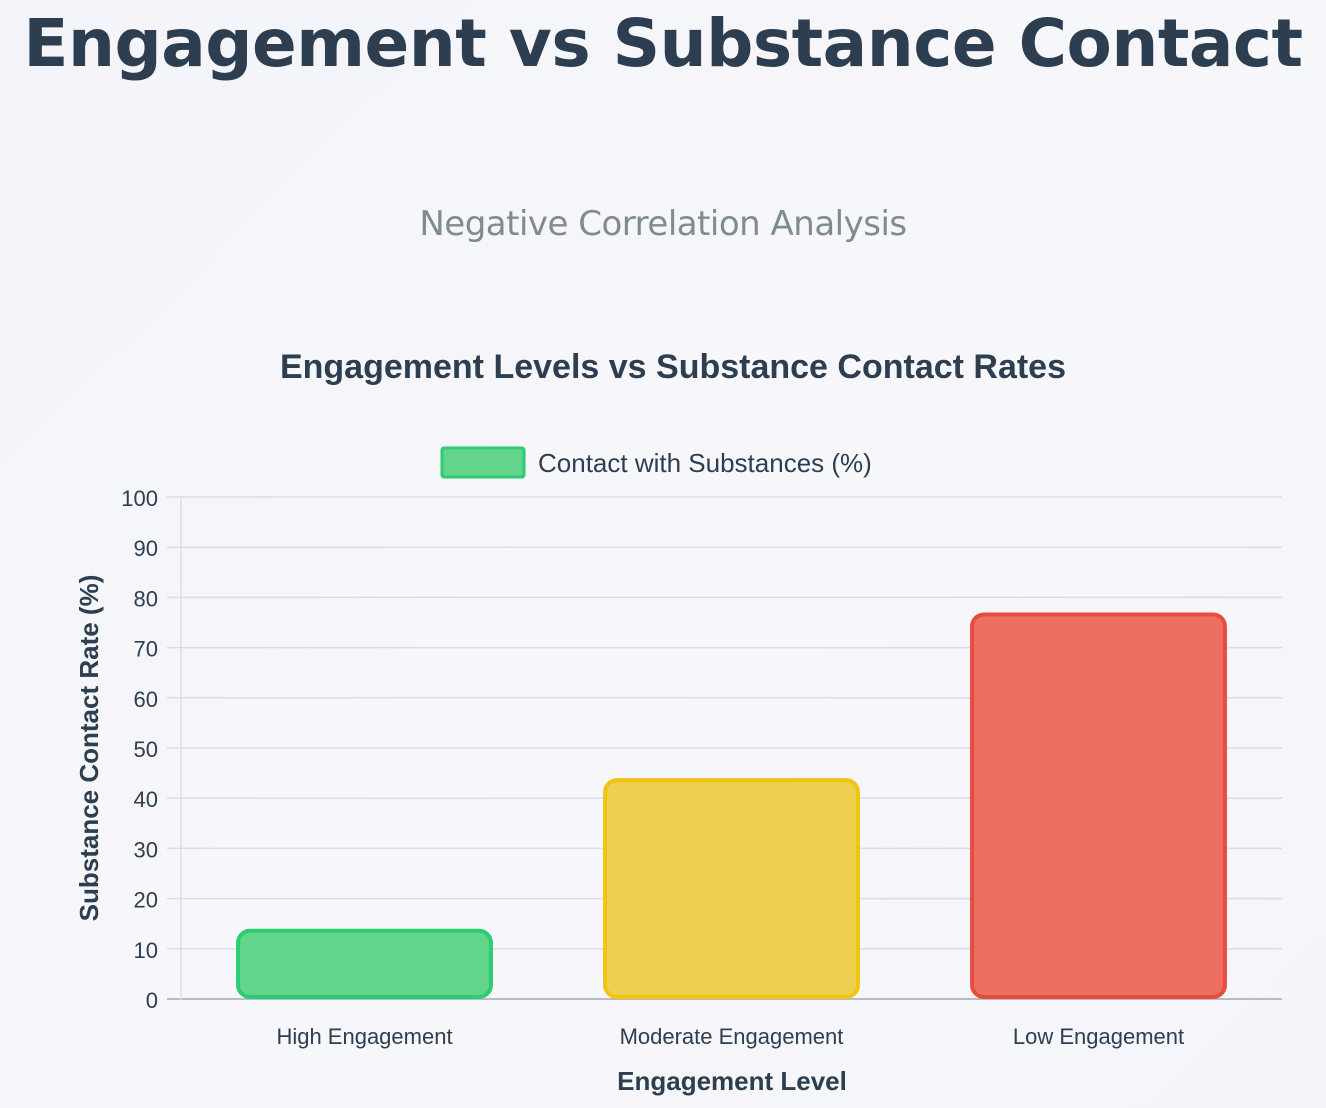  What do you see at coordinates (1098, 1036) in the screenshot?
I see `x-tick-label: Low Engagement` at bounding box center [1098, 1036].